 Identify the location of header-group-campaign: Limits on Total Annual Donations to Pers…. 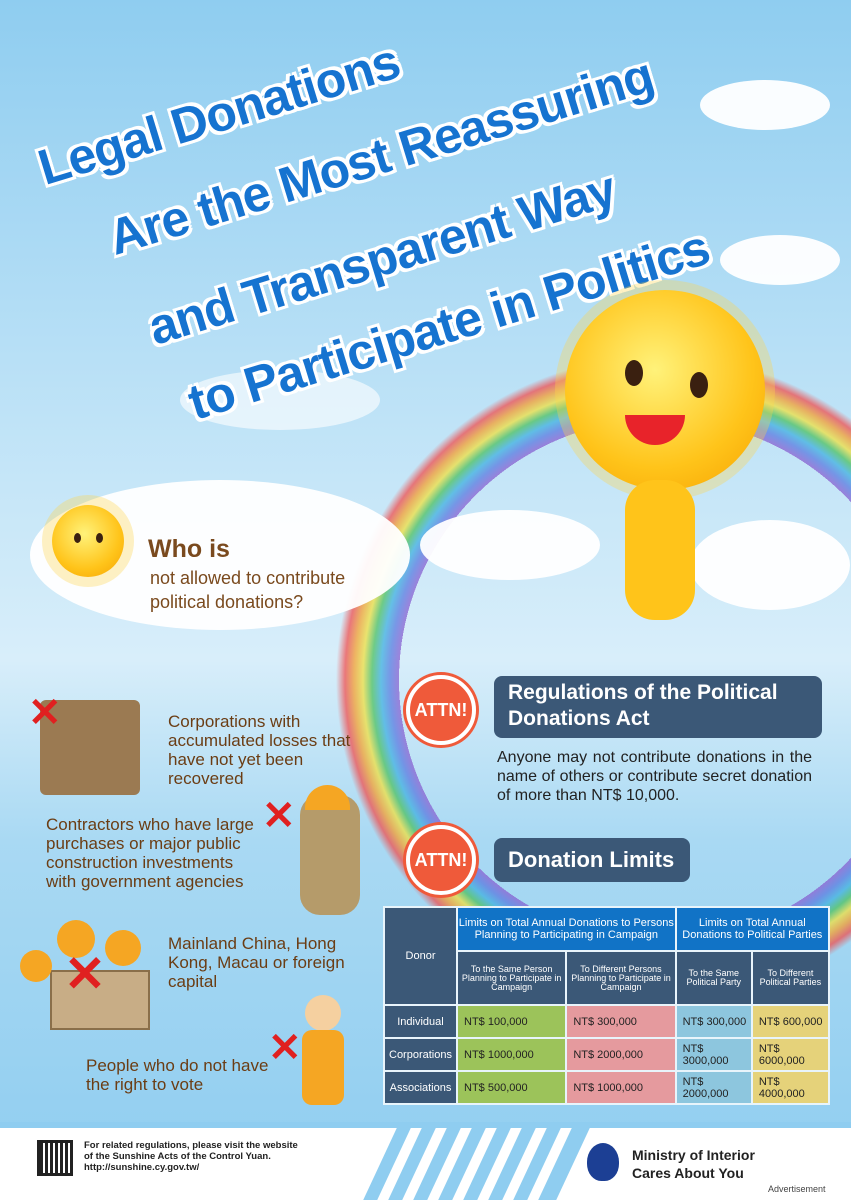
(566, 929).